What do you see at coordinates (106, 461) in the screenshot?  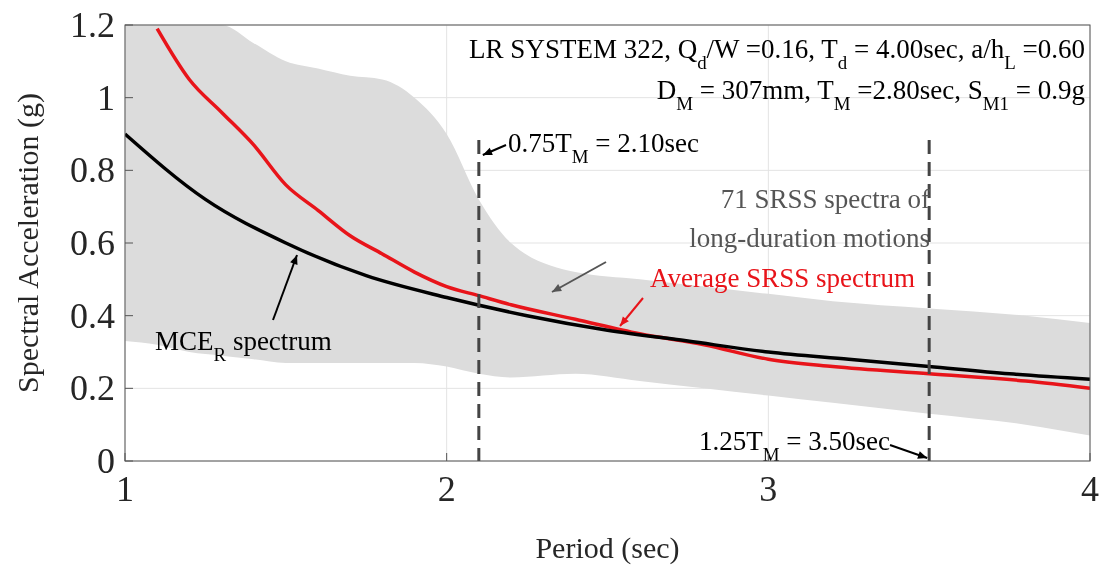 I see `y-tick-label: 0` at bounding box center [106, 461].